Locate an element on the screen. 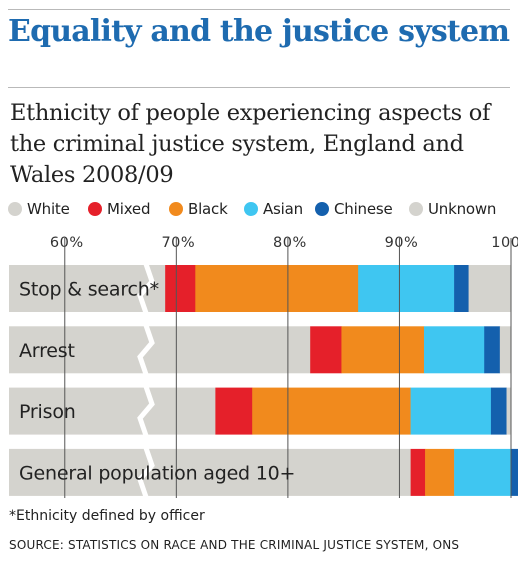 This screenshot has height=571, width=518. footnote: *Ethnicity defined by officer is located at coordinates (107, 516).